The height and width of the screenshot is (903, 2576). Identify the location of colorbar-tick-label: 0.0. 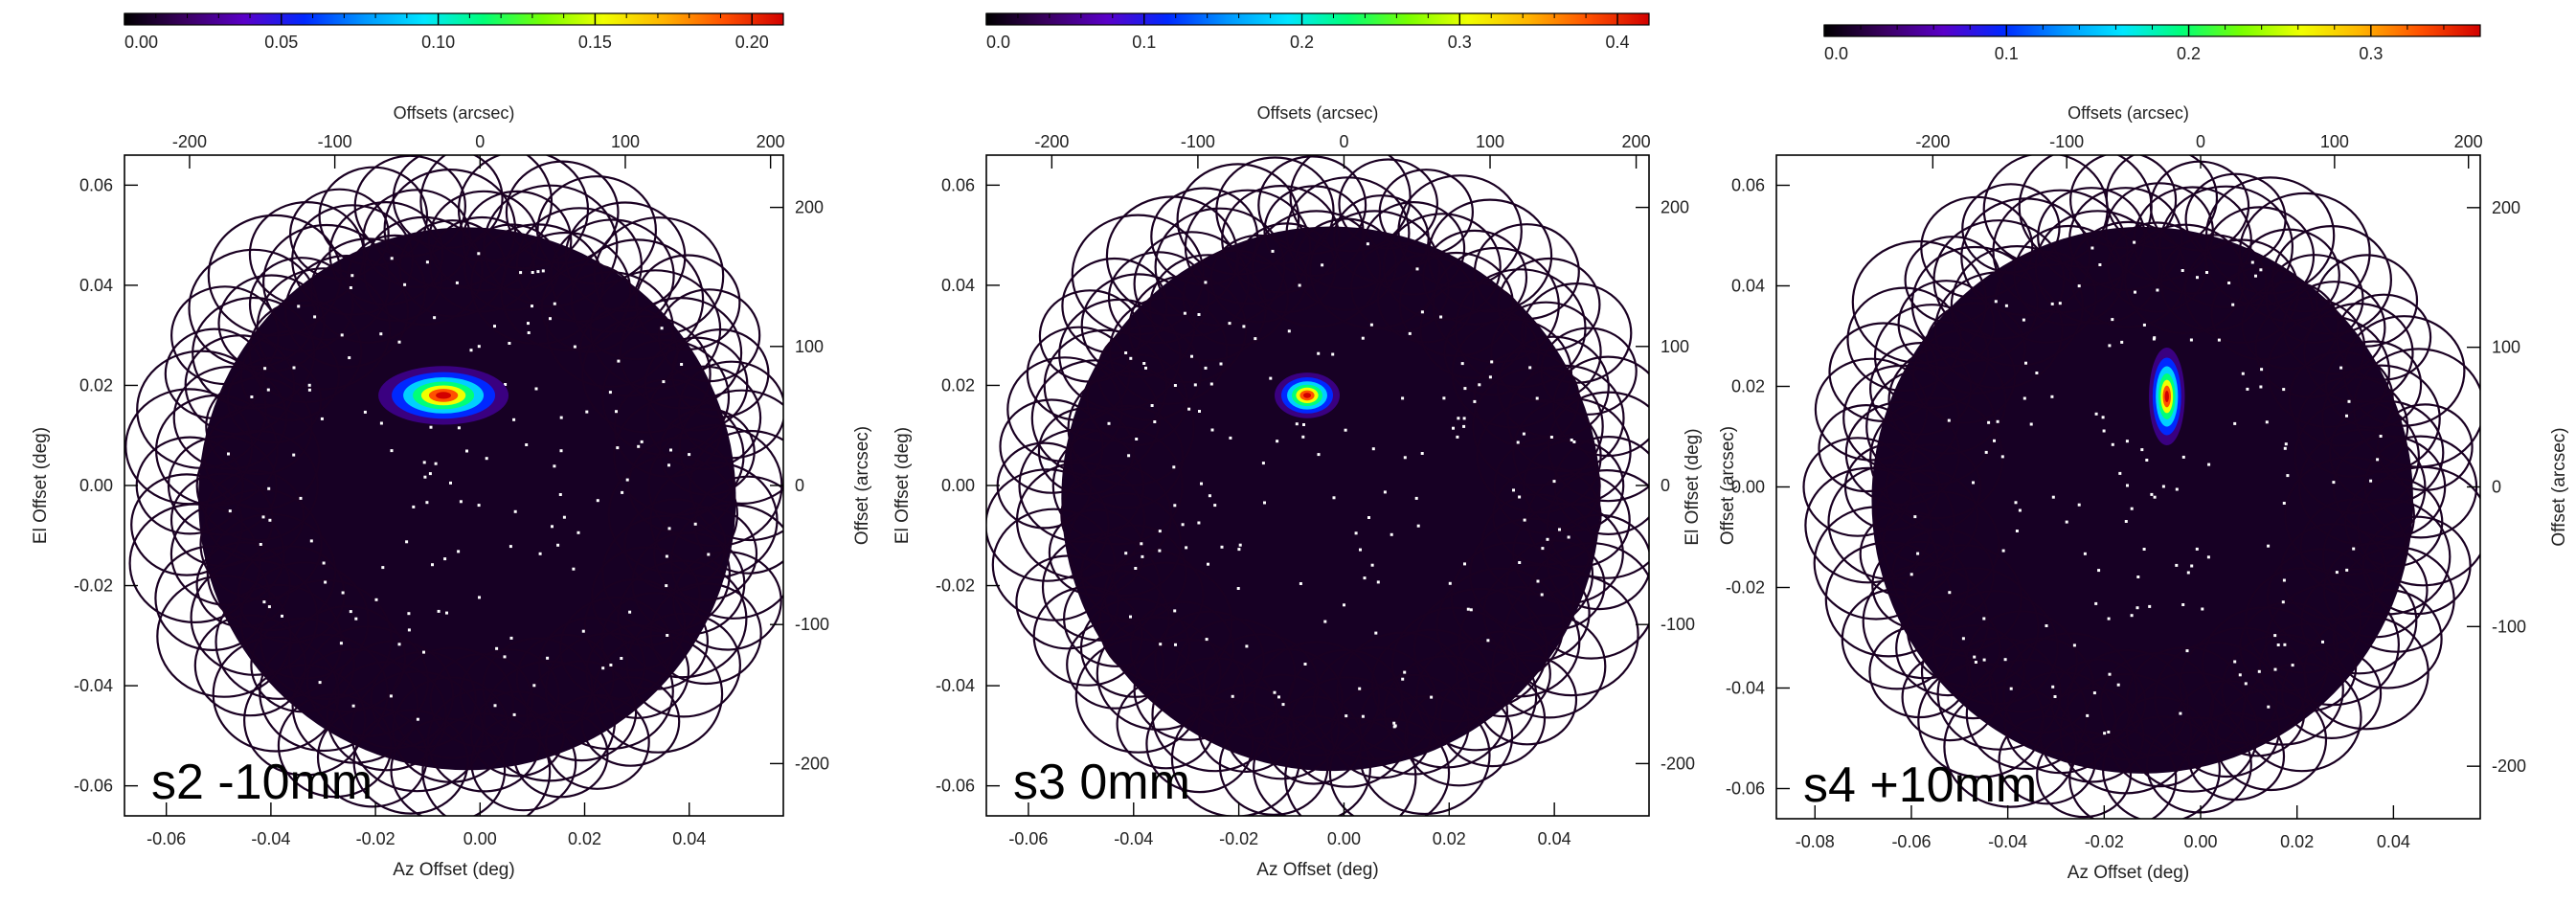
(998, 42).